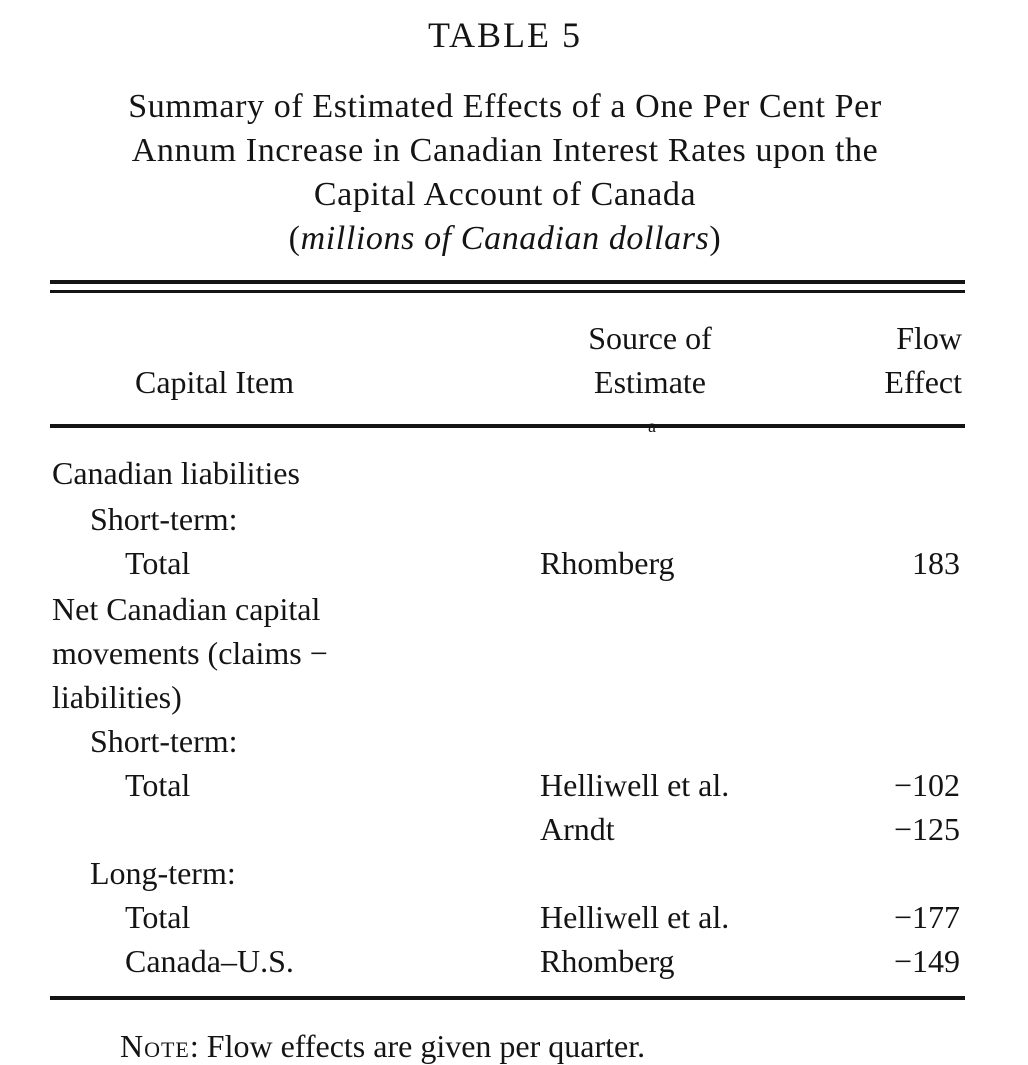  What do you see at coordinates (926, 917) in the screenshot?
I see `row-flow-effect: −177` at bounding box center [926, 917].